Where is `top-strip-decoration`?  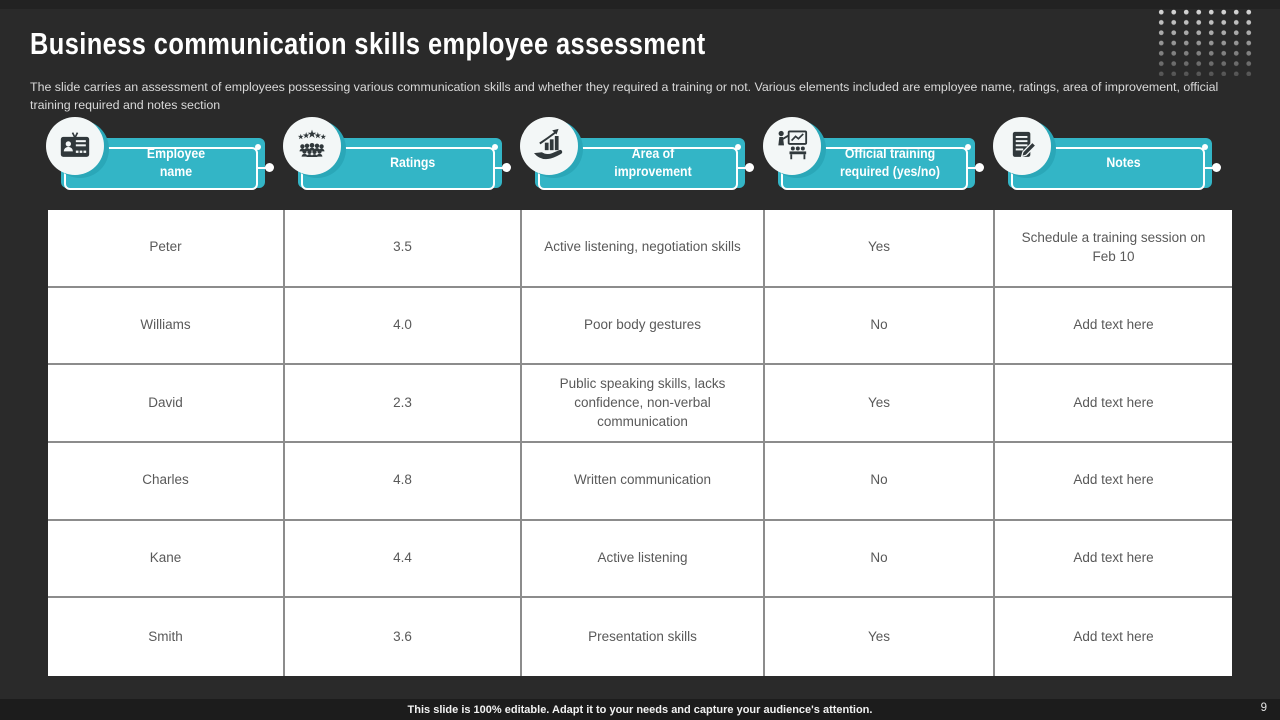 top-strip-decoration is located at coordinates (640, 4).